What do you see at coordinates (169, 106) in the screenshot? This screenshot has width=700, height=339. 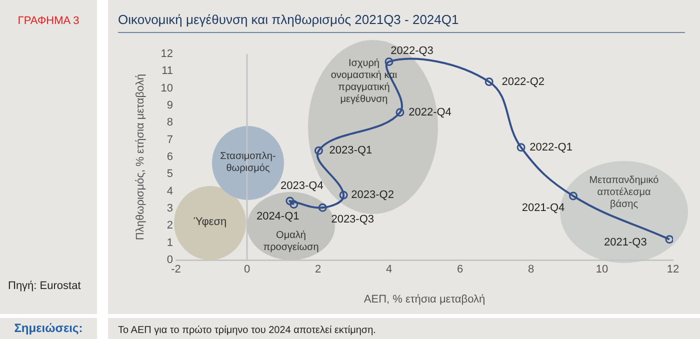 I see `y-tick-label: 9` at bounding box center [169, 106].